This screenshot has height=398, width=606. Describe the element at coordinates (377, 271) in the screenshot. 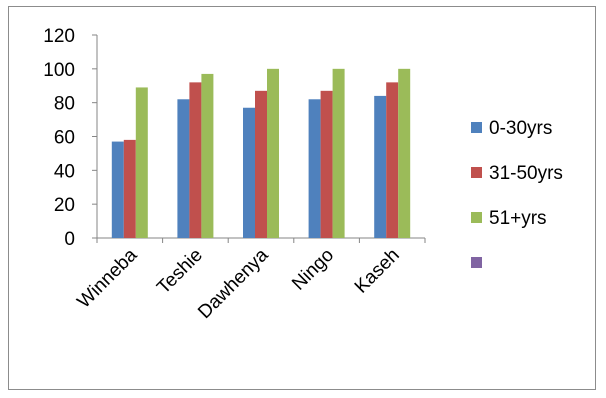

I see `x-tick-label: Kaseh` at that location.